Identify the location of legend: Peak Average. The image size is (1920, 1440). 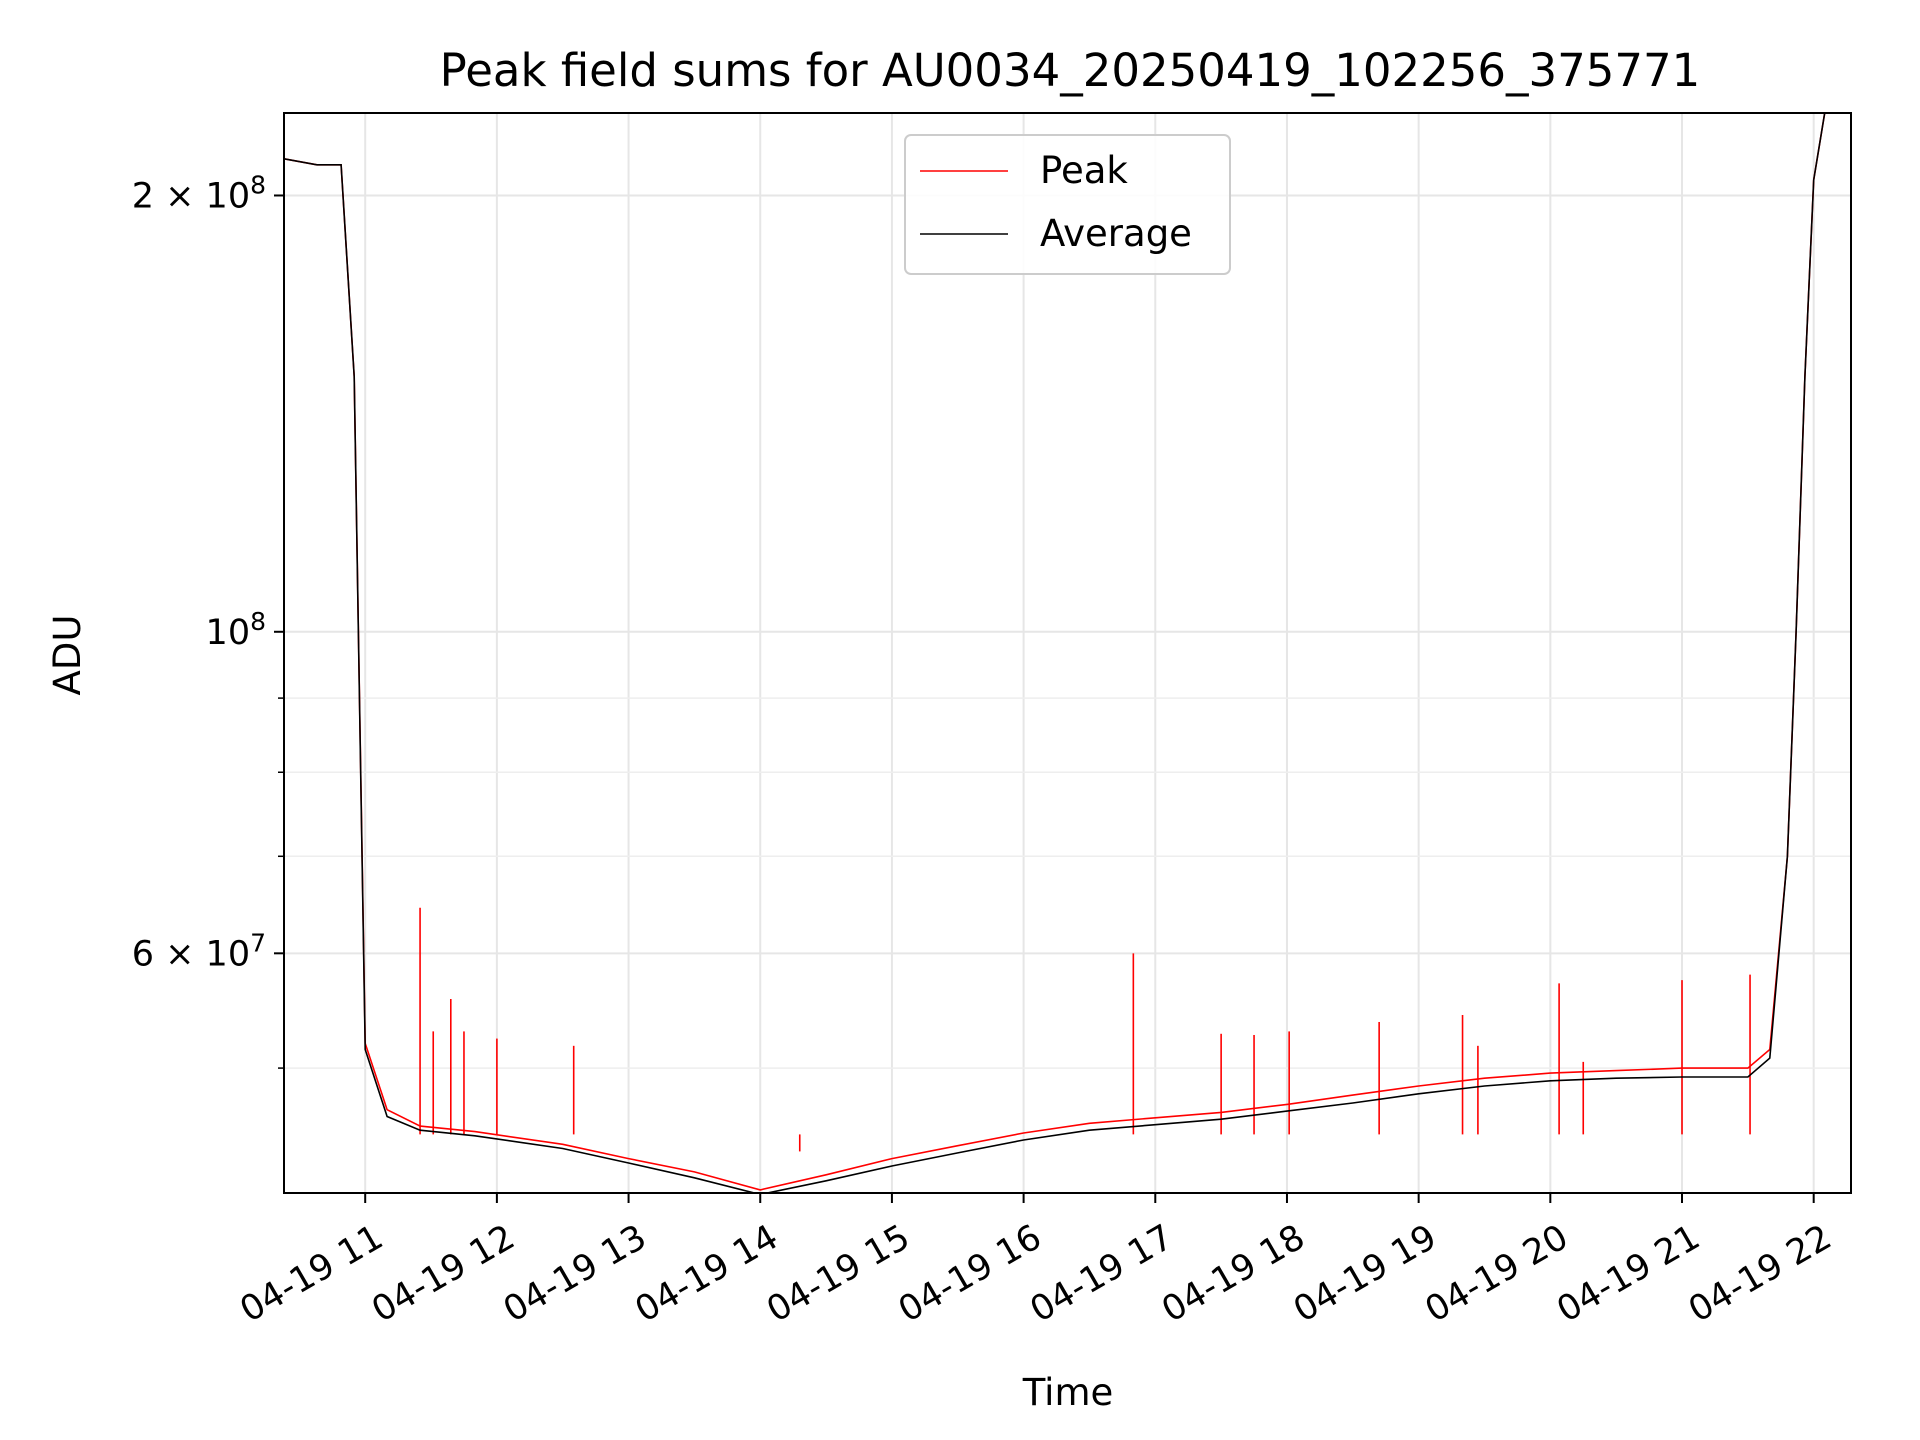
(1067, 204).